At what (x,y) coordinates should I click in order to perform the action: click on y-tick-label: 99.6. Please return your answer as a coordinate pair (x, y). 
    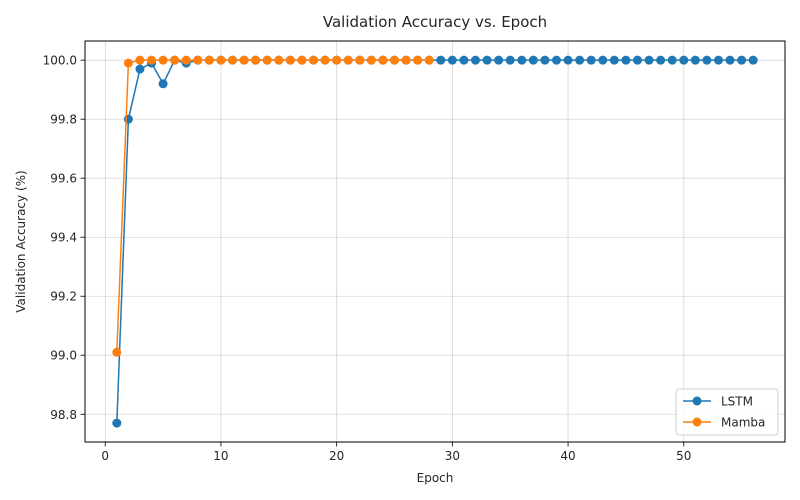
    Looking at the image, I should click on (63, 179).